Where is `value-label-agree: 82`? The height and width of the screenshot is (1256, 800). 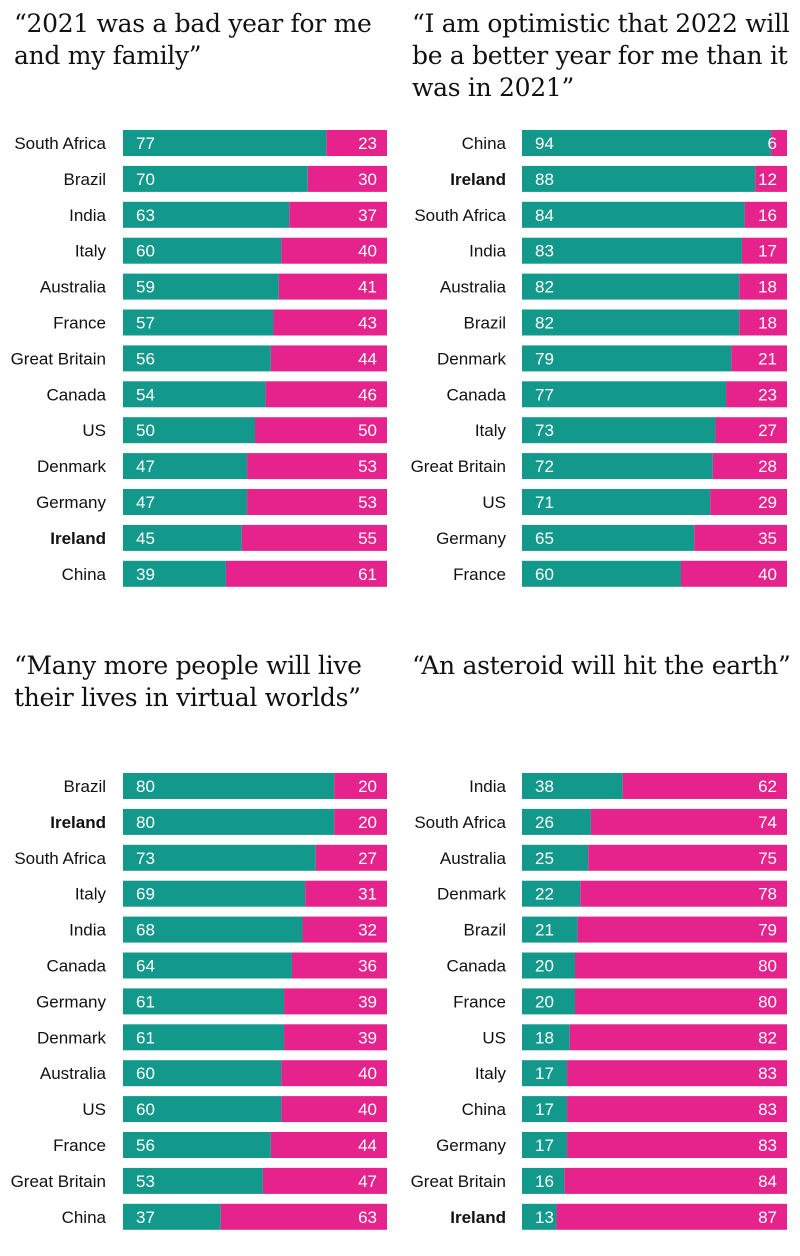
value-label-agree: 82 is located at coordinates (544, 323).